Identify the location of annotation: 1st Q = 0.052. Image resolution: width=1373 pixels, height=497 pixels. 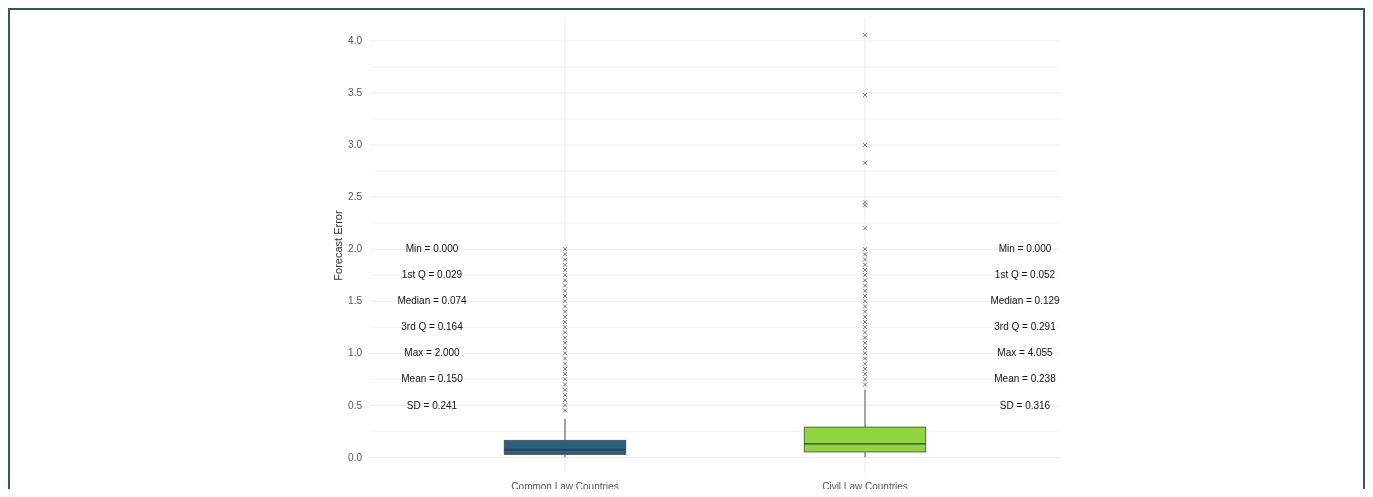
(1025, 275).